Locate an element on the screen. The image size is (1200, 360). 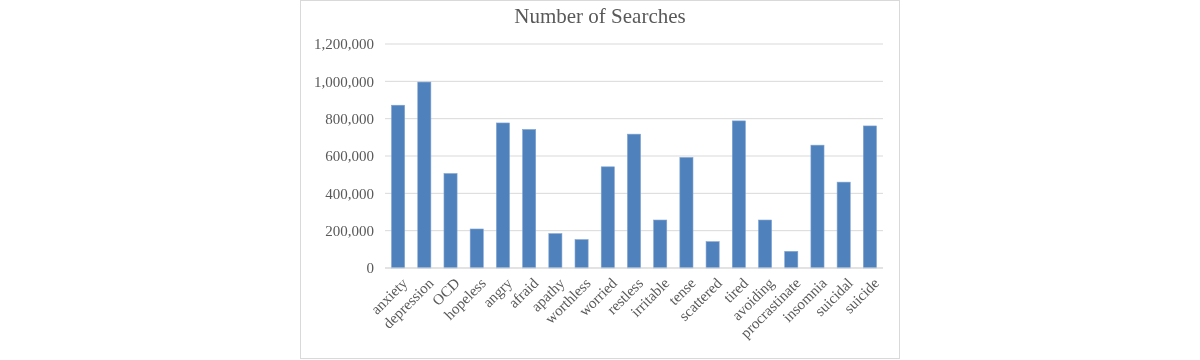
y-tick-label: 0 is located at coordinates (370, 268).